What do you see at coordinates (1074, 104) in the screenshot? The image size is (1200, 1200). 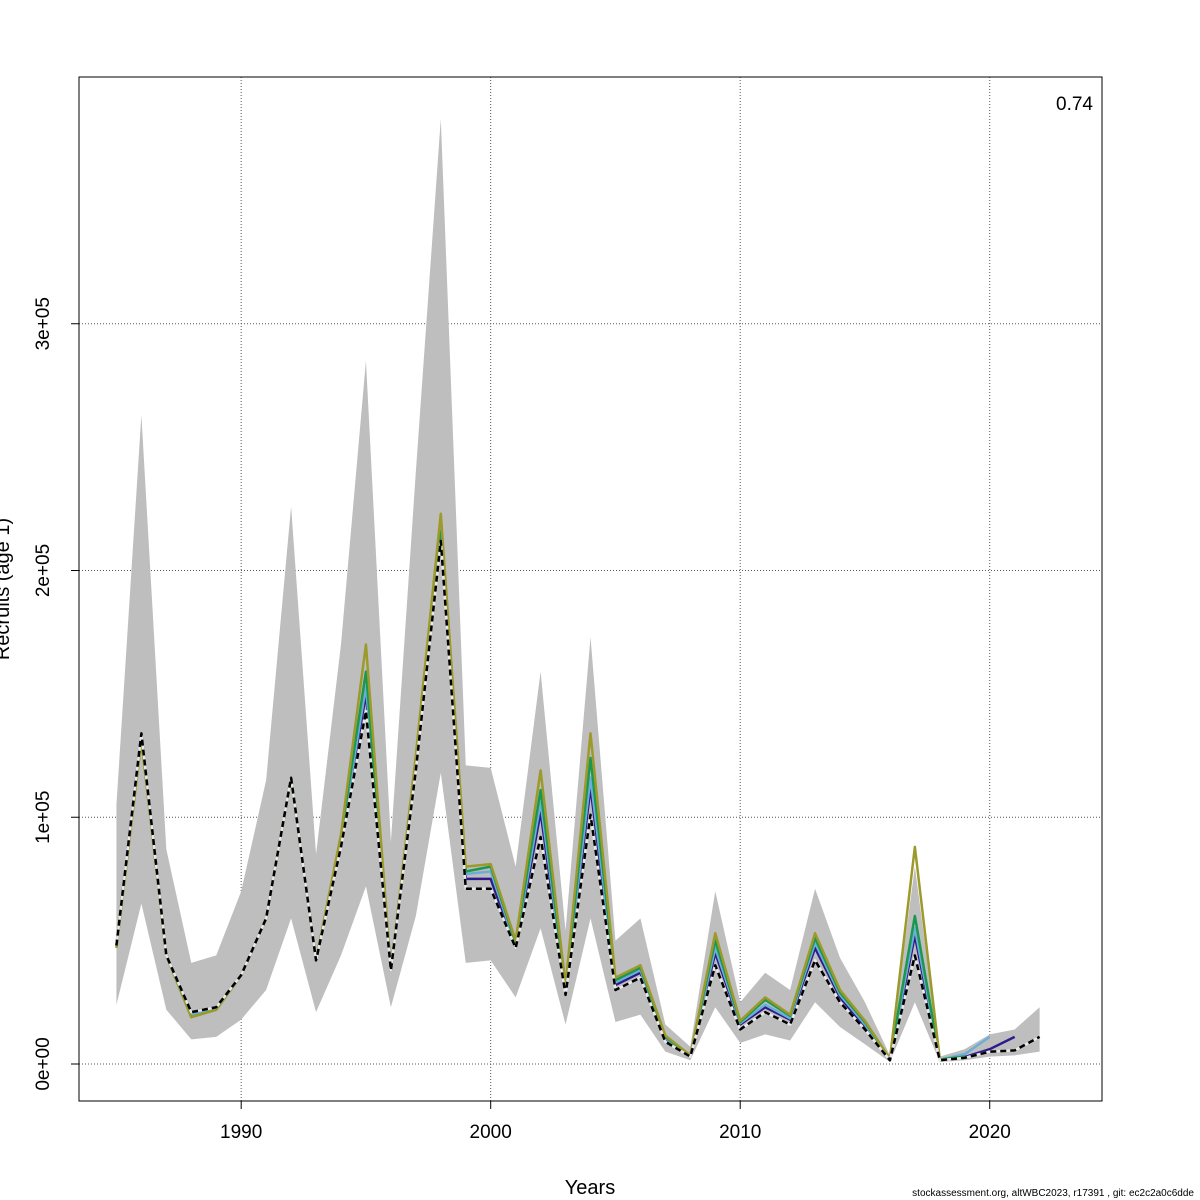 I see `corner-value: 0.74` at bounding box center [1074, 104].